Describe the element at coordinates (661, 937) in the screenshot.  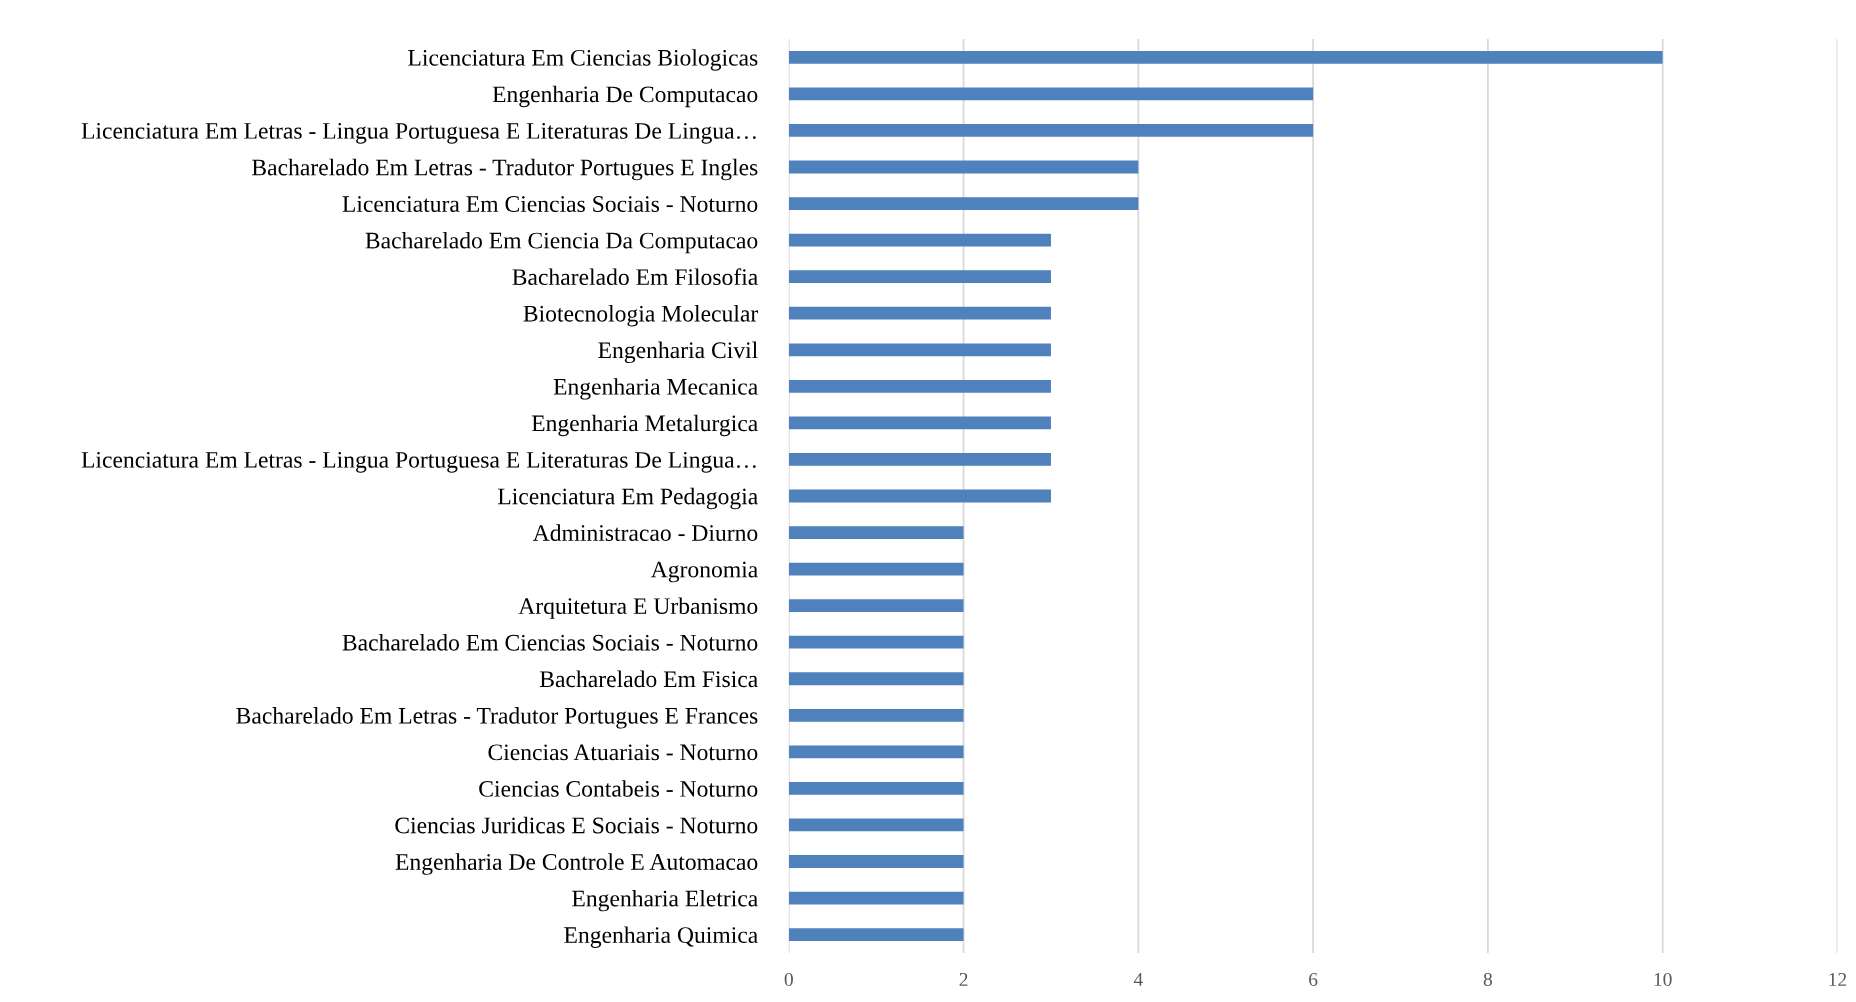
I see `y-tick-label: Engenharia Quimica` at that location.